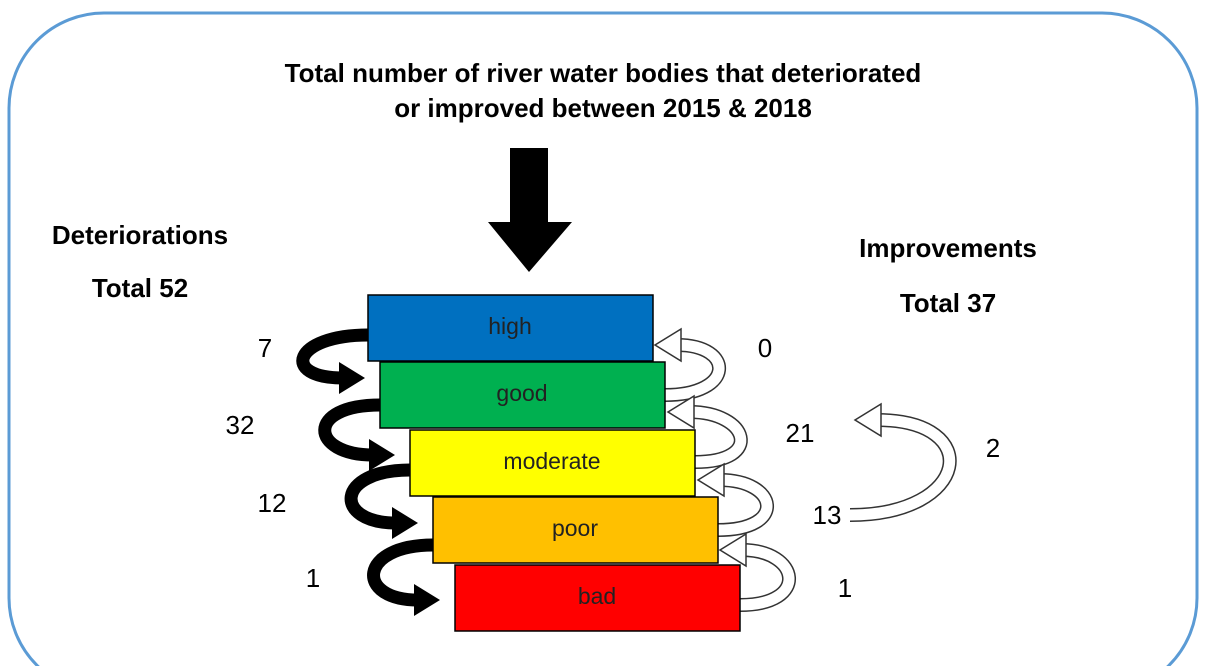 The width and height of the screenshot is (1206, 671). I want to click on improvement-count: 13, so click(827, 515).